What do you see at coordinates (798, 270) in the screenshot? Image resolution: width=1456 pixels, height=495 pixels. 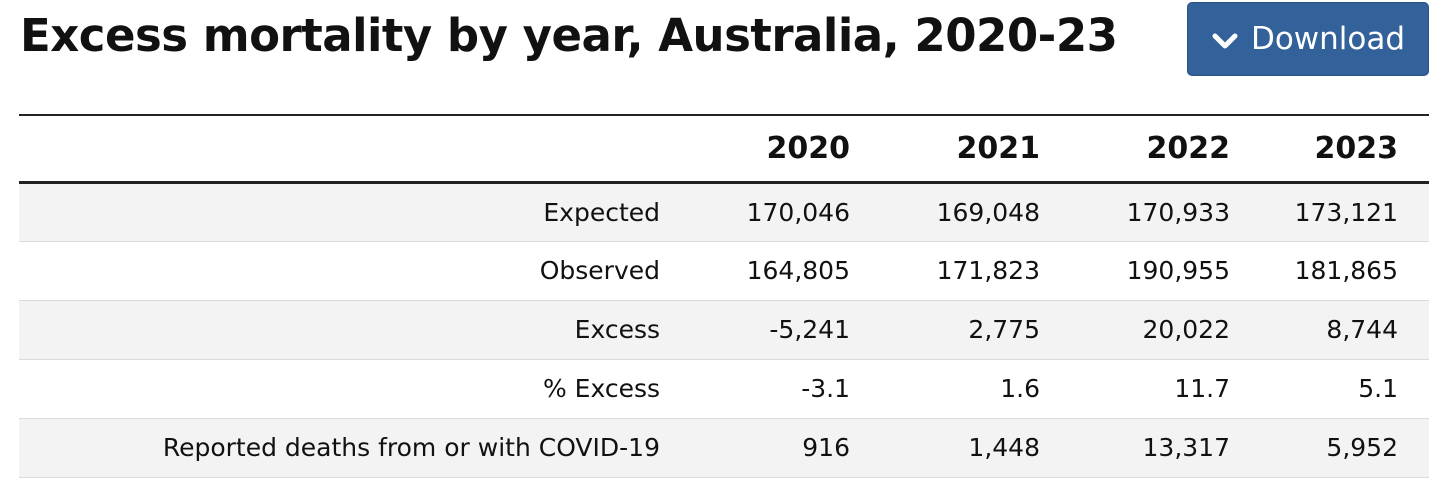 I see `table-cell: 164,805` at bounding box center [798, 270].